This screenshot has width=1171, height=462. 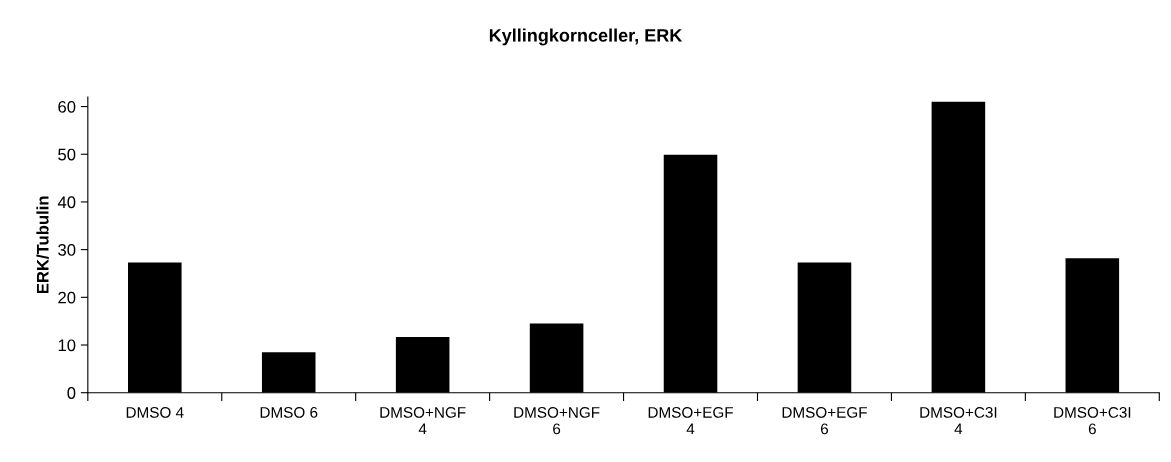 What do you see at coordinates (289, 412) in the screenshot?
I see `x-tick-label: DMSO 6` at bounding box center [289, 412].